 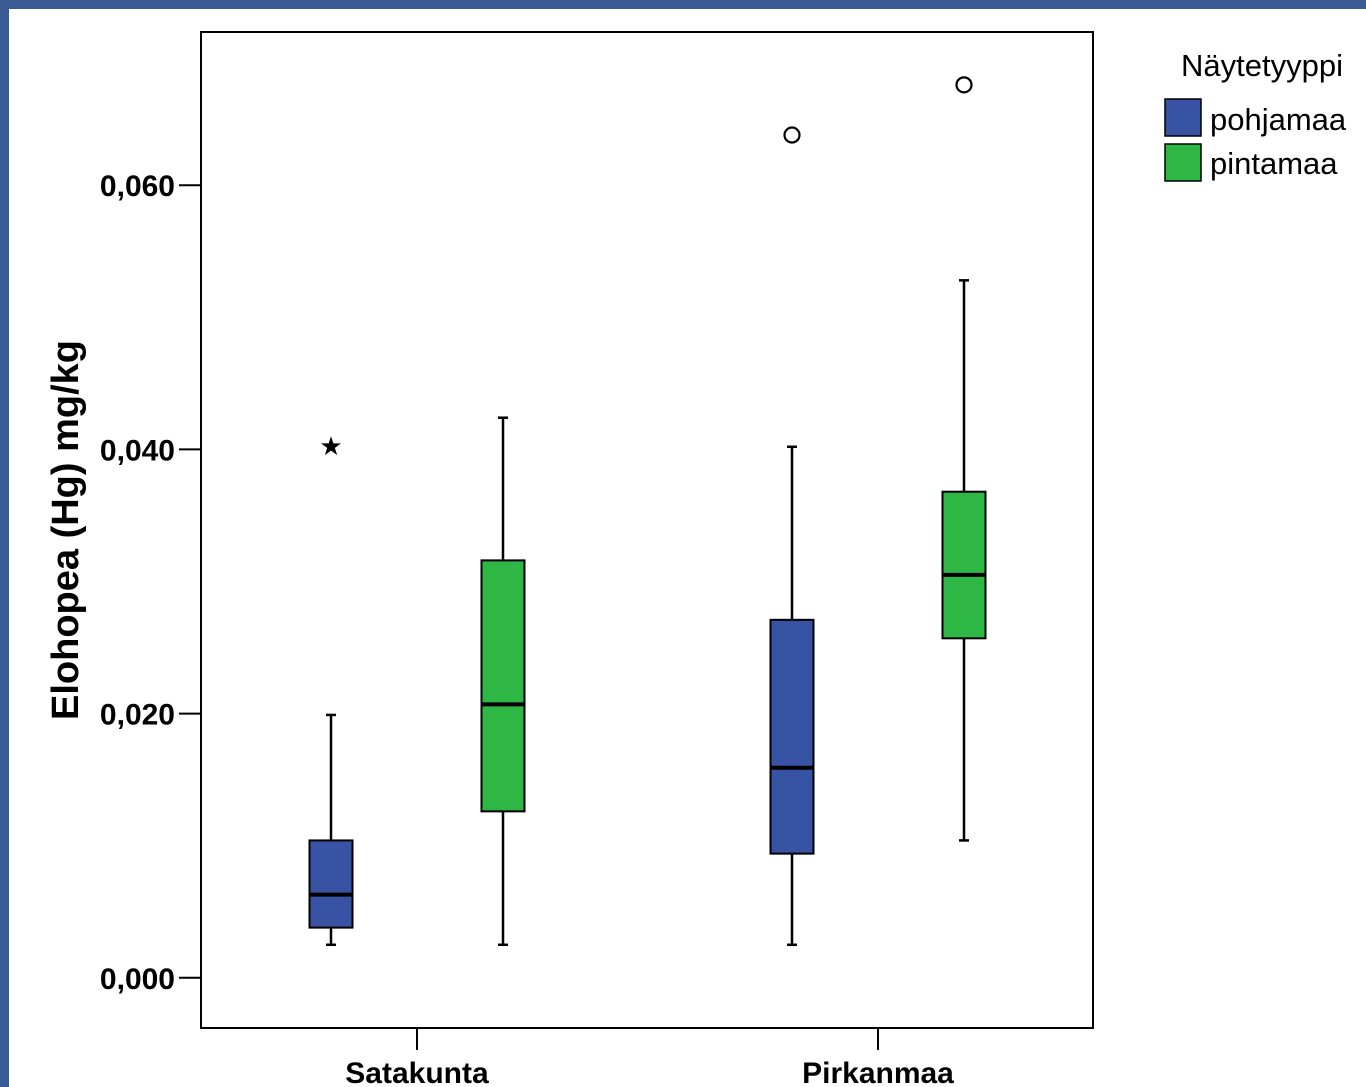 I want to click on y-tick-label: 0,000, so click(x=137, y=979).